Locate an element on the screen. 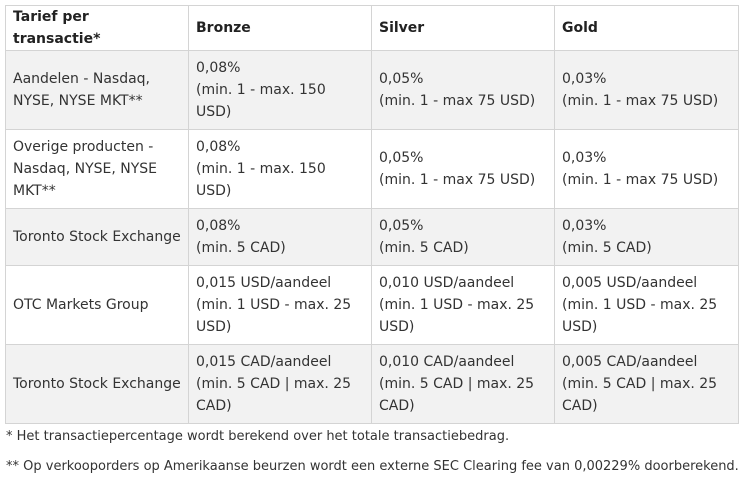  product-cell: OTC Markets Group is located at coordinates (97, 305).